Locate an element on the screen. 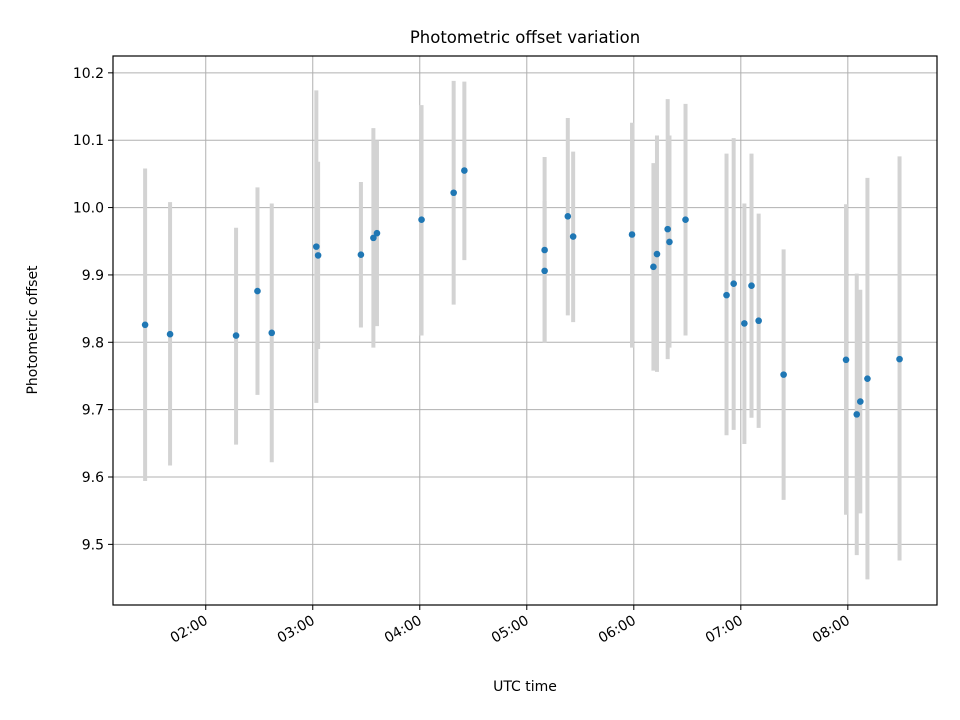  y-tick-label: 10.1 is located at coordinates (88, 141).